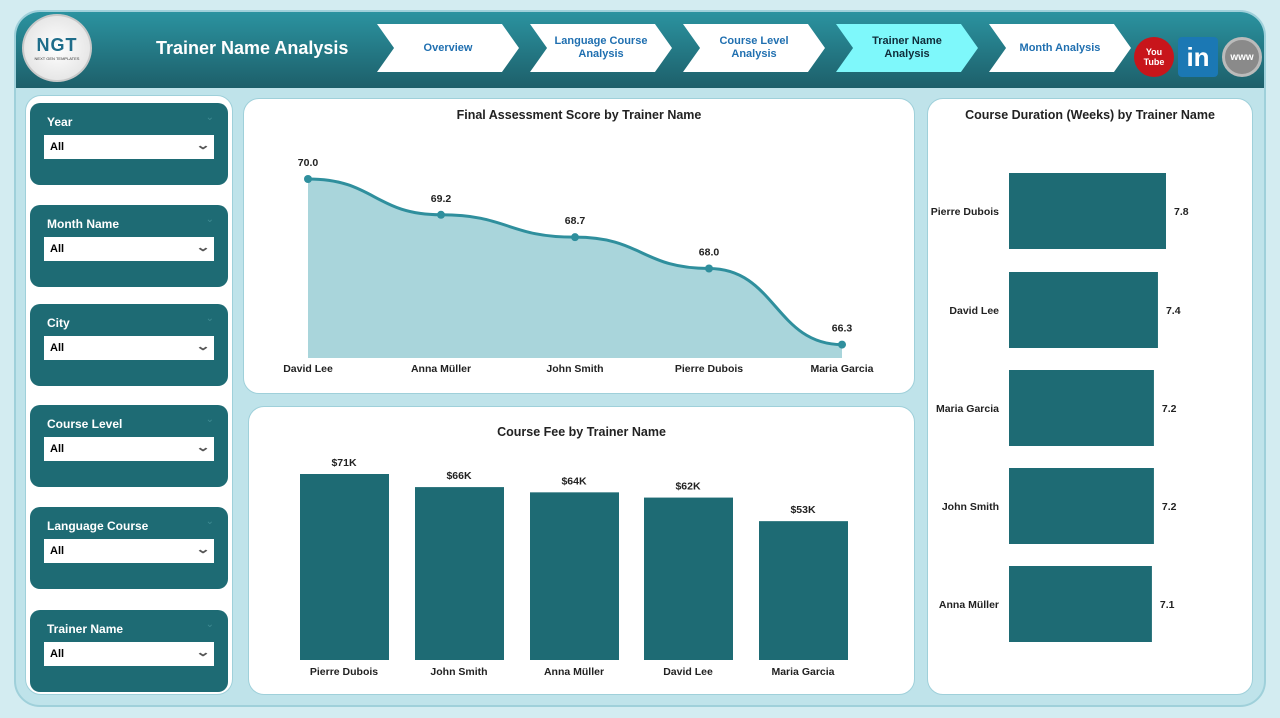 This screenshot has width=1280, height=718. What do you see at coordinates (1090, 115) in the screenshot?
I see `chart-title: Course Duration (Weeks) by Trainer Name` at bounding box center [1090, 115].